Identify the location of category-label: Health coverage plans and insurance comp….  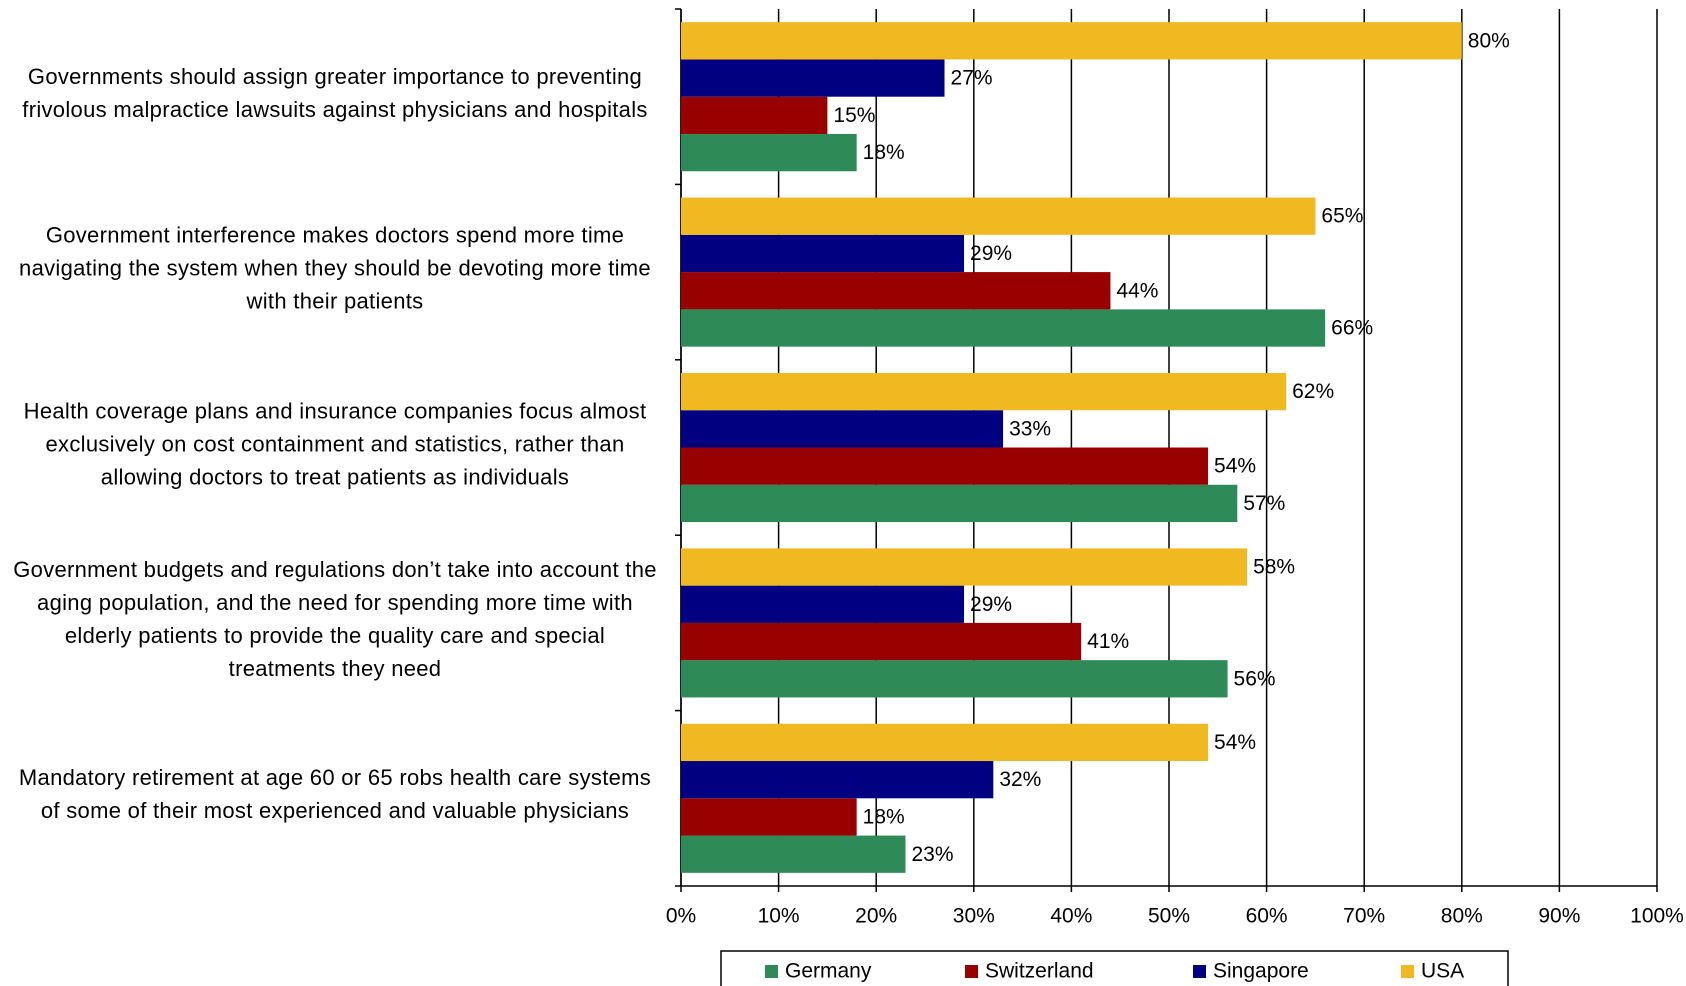
(335, 443).